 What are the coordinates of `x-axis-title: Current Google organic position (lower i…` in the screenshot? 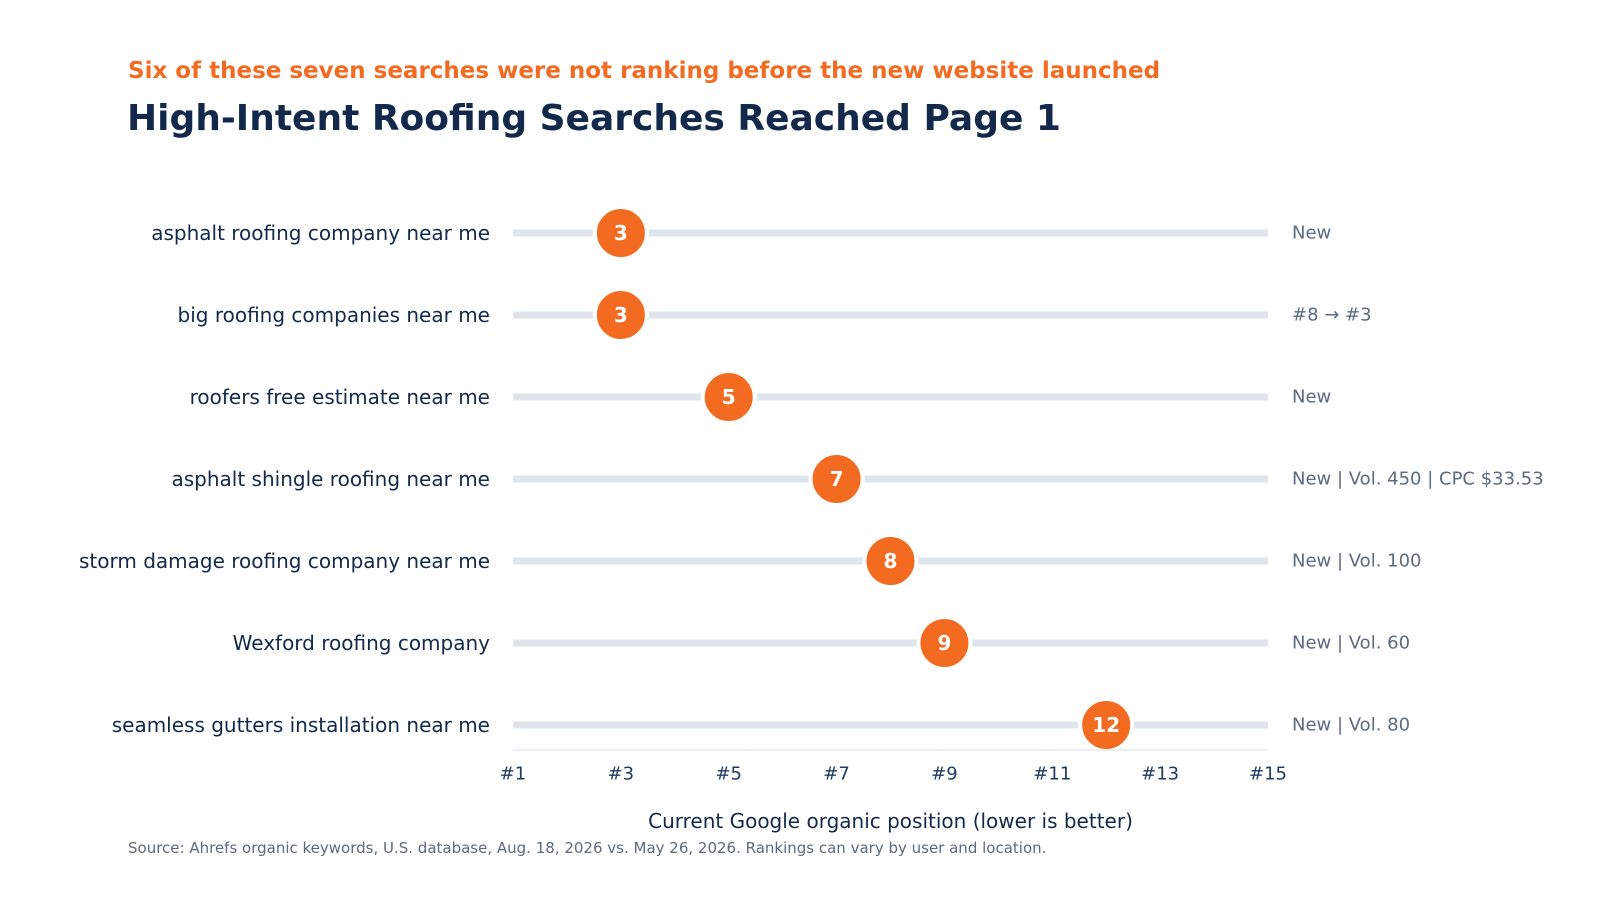 It's located at (890, 821).